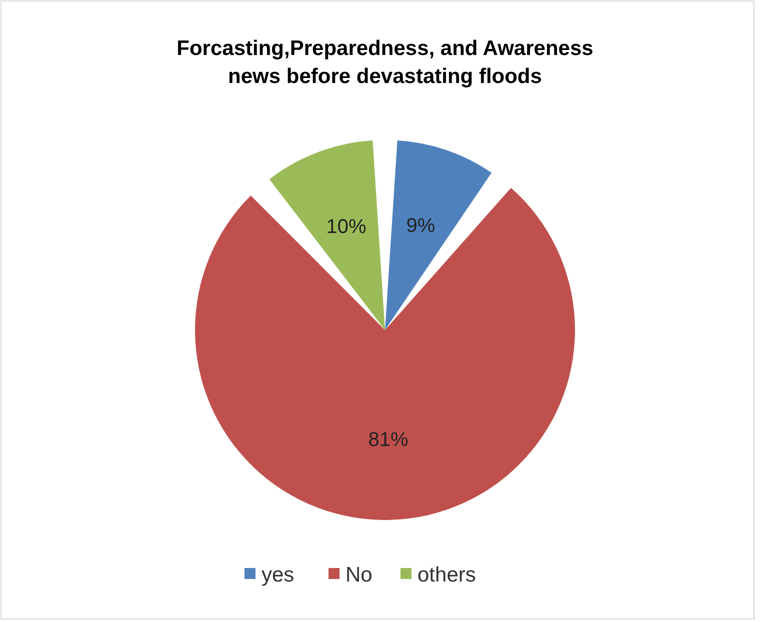 The height and width of the screenshot is (622, 765). Describe the element at coordinates (346, 227) in the screenshot. I see `data-label: 10%` at that location.